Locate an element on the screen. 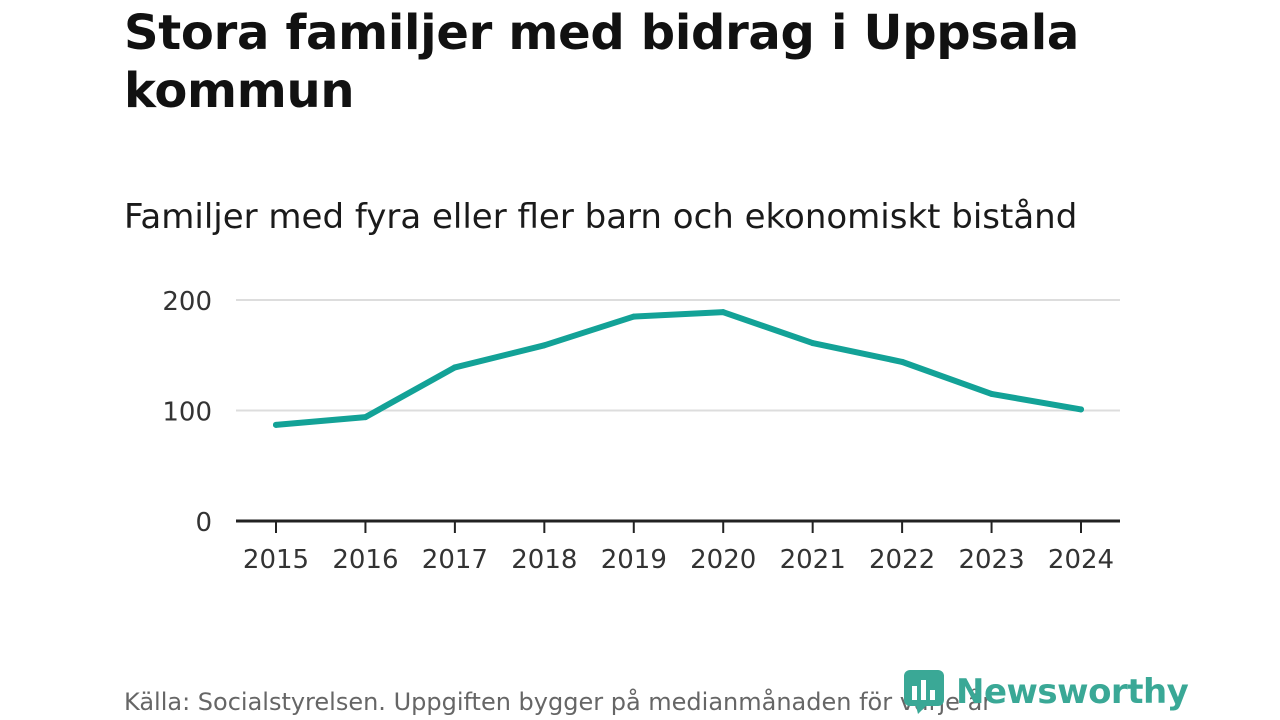 Image resolution: width=1280 pixels, height=720 pixels. x-tick-label: 2017 is located at coordinates (455, 560).